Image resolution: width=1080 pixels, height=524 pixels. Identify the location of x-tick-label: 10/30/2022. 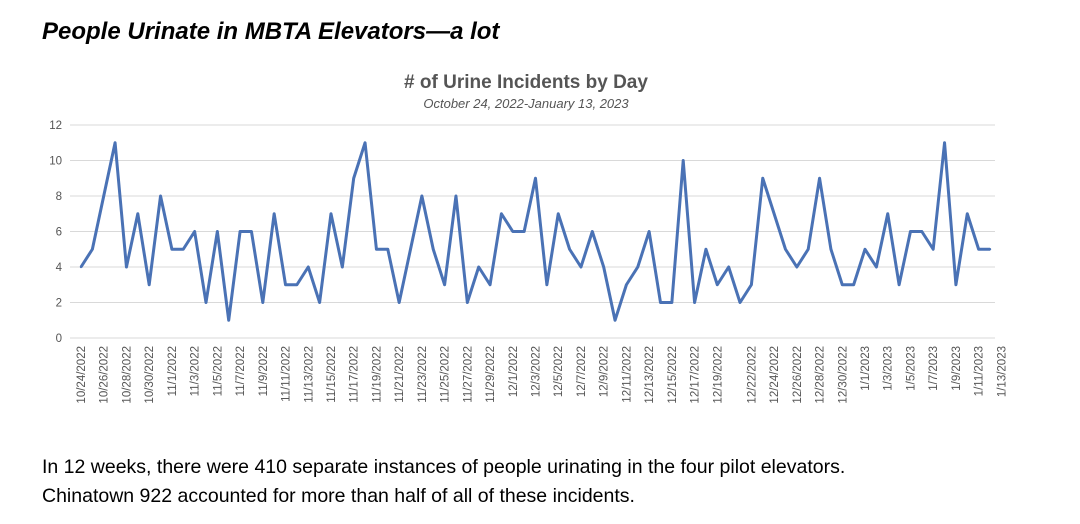
(150, 375).